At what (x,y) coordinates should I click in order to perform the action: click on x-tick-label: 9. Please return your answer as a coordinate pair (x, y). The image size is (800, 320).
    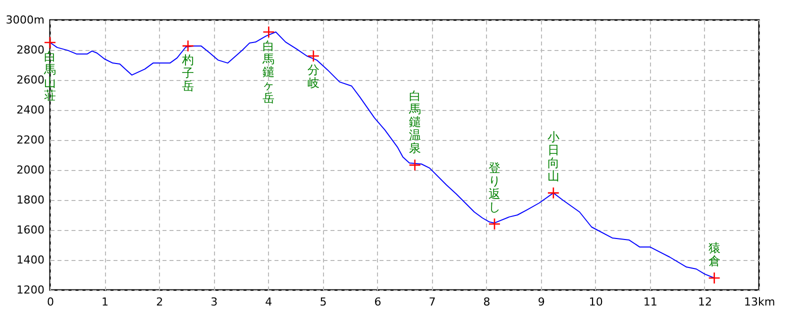
    Looking at the image, I should click on (541, 302).